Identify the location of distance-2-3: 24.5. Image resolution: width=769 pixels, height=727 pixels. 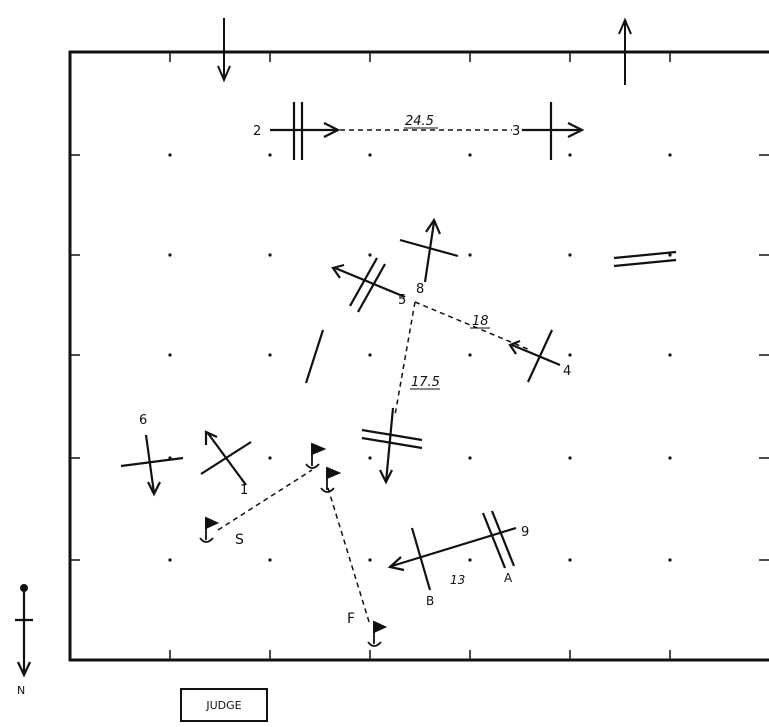
(419, 121).